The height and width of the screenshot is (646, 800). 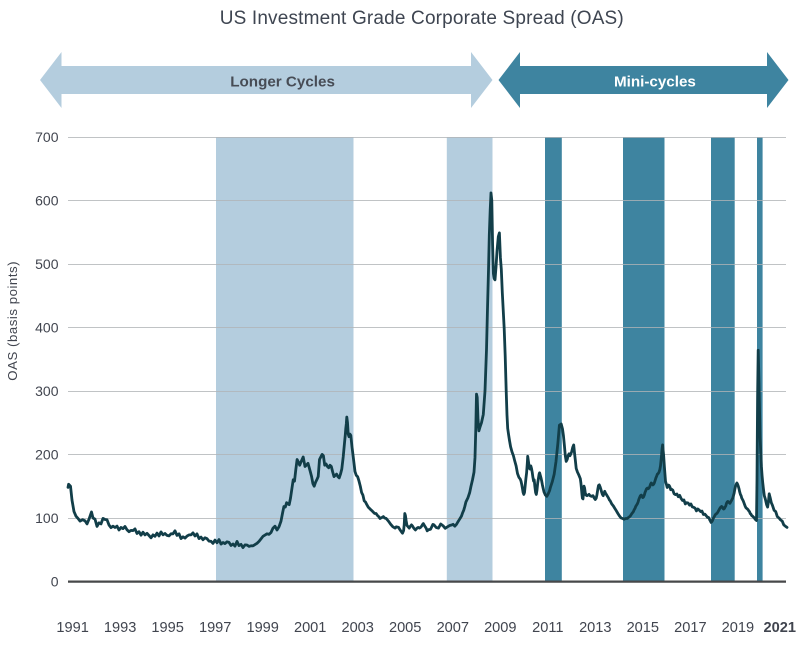 What do you see at coordinates (47, 518) in the screenshot?
I see `svg-text: 100` at bounding box center [47, 518].